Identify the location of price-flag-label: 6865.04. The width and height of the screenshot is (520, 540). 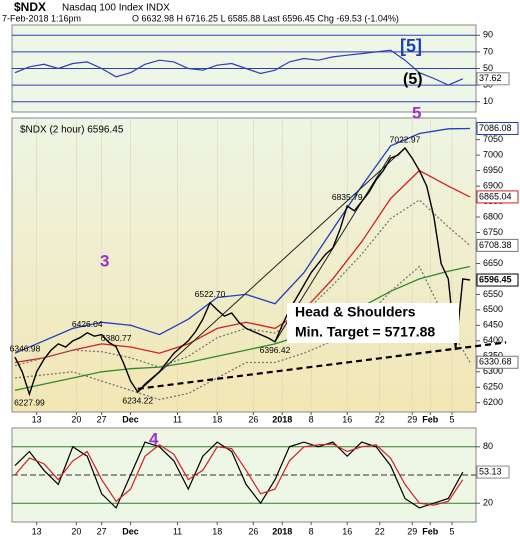
(495, 196).